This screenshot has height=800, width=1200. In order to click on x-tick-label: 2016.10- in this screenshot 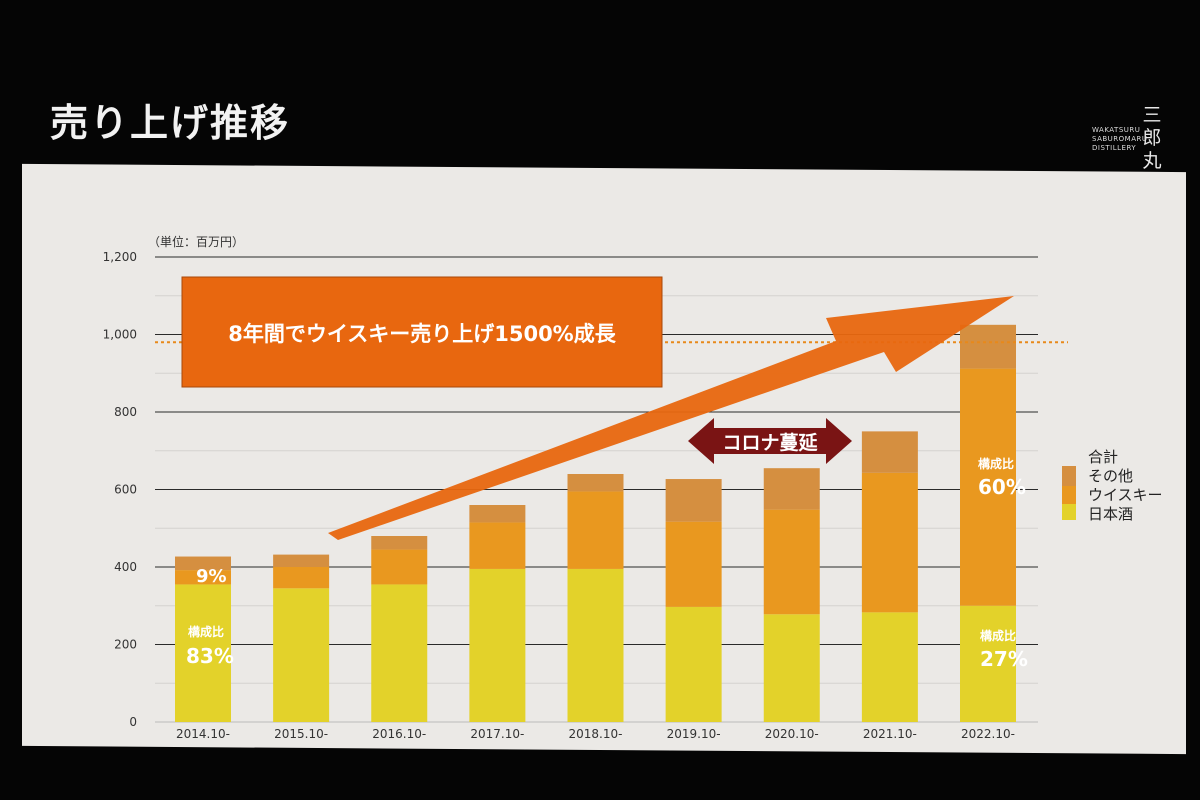, I will do `click(399, 734)`.